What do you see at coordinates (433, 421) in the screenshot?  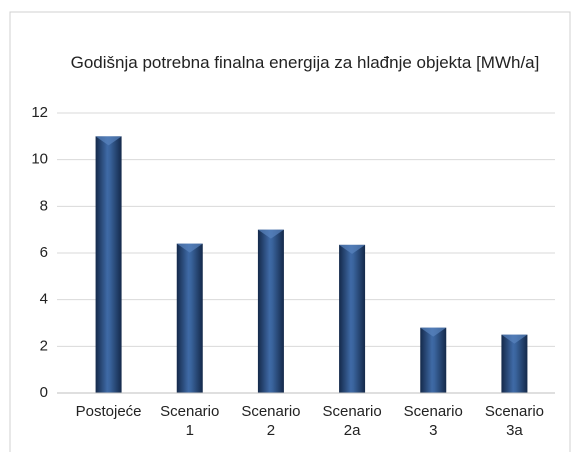 I see `x-tick-label: Scenario 3` at bounding box center [433, 421].